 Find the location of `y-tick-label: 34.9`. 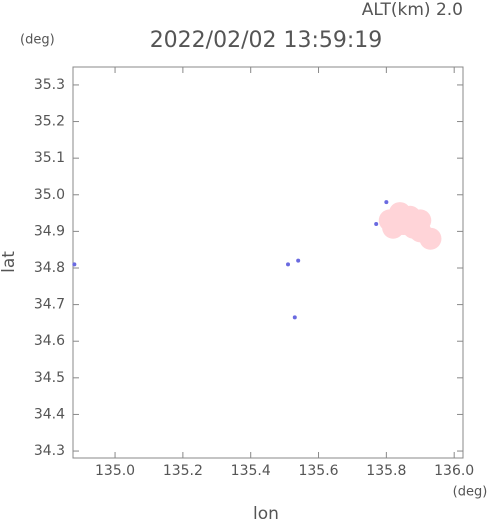

y-tick-label: 34.9 is located at coordinates (49, 231).